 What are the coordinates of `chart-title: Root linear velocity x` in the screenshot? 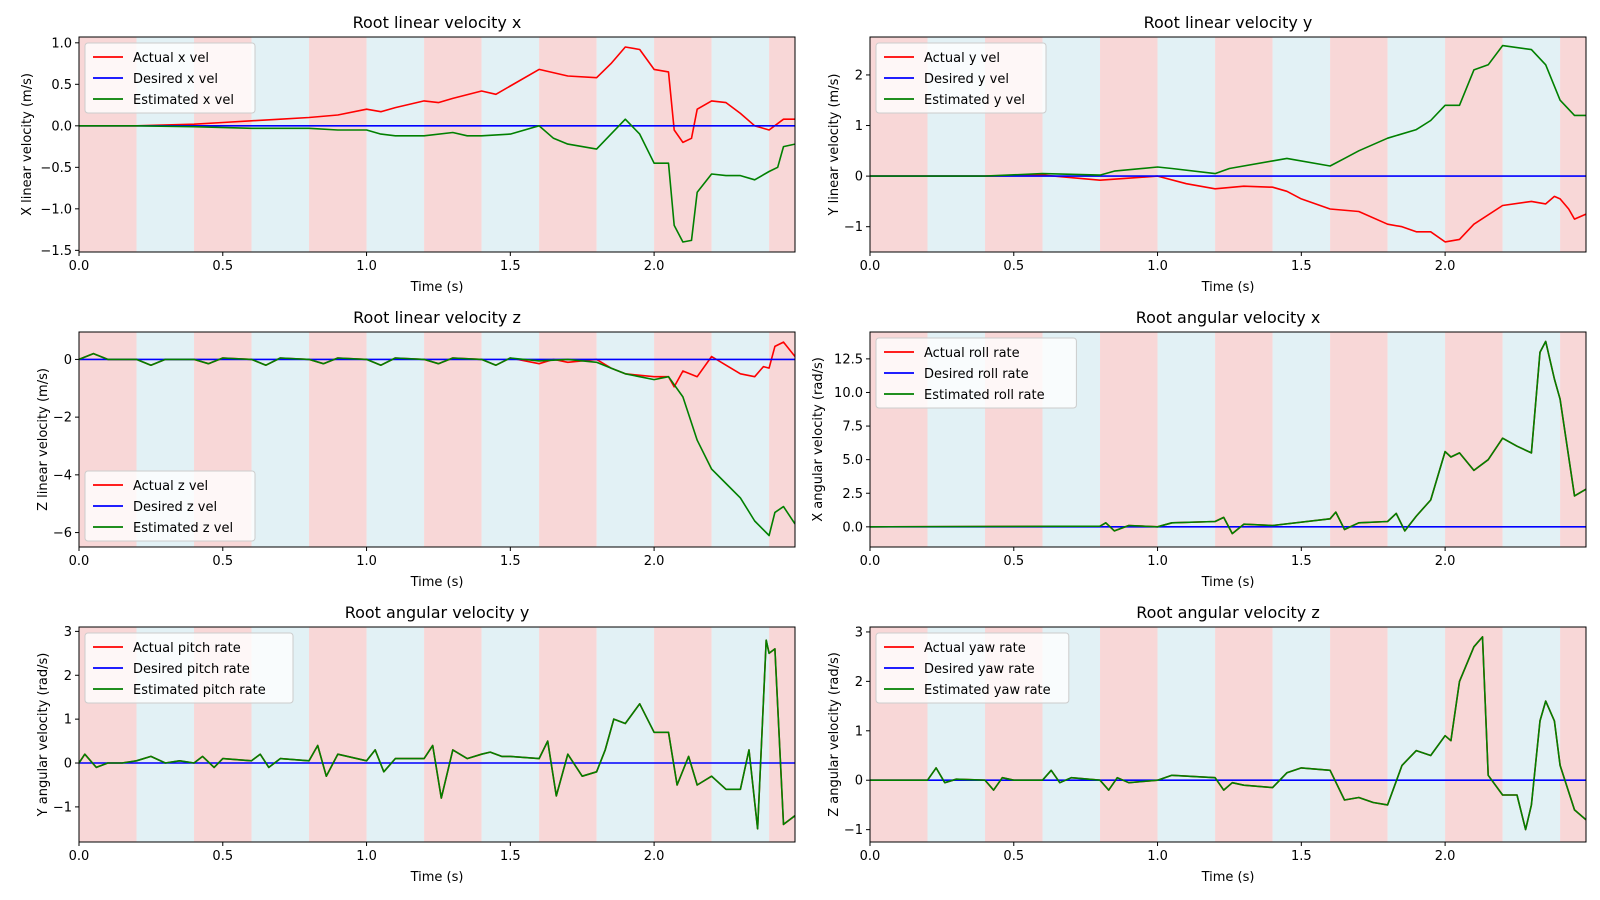 It's located at (437, 22).